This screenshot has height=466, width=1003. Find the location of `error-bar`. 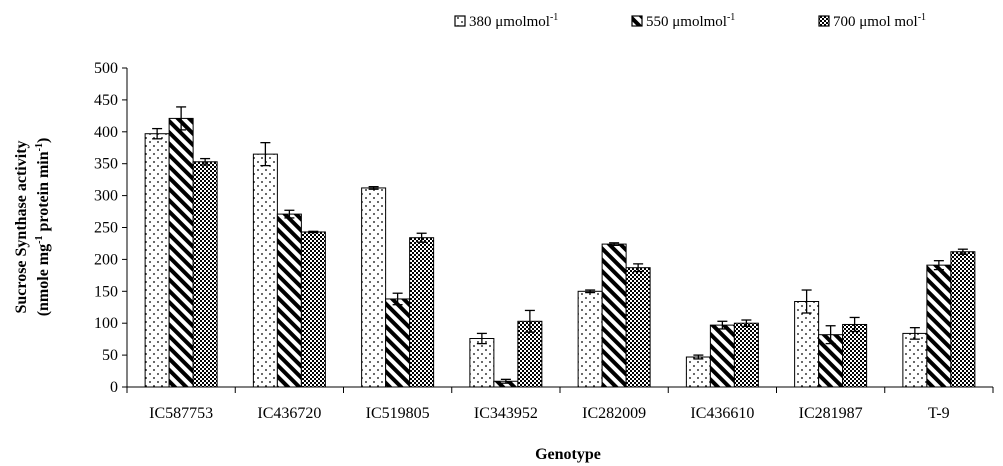

error-bar is located at coordinates (313, 231).